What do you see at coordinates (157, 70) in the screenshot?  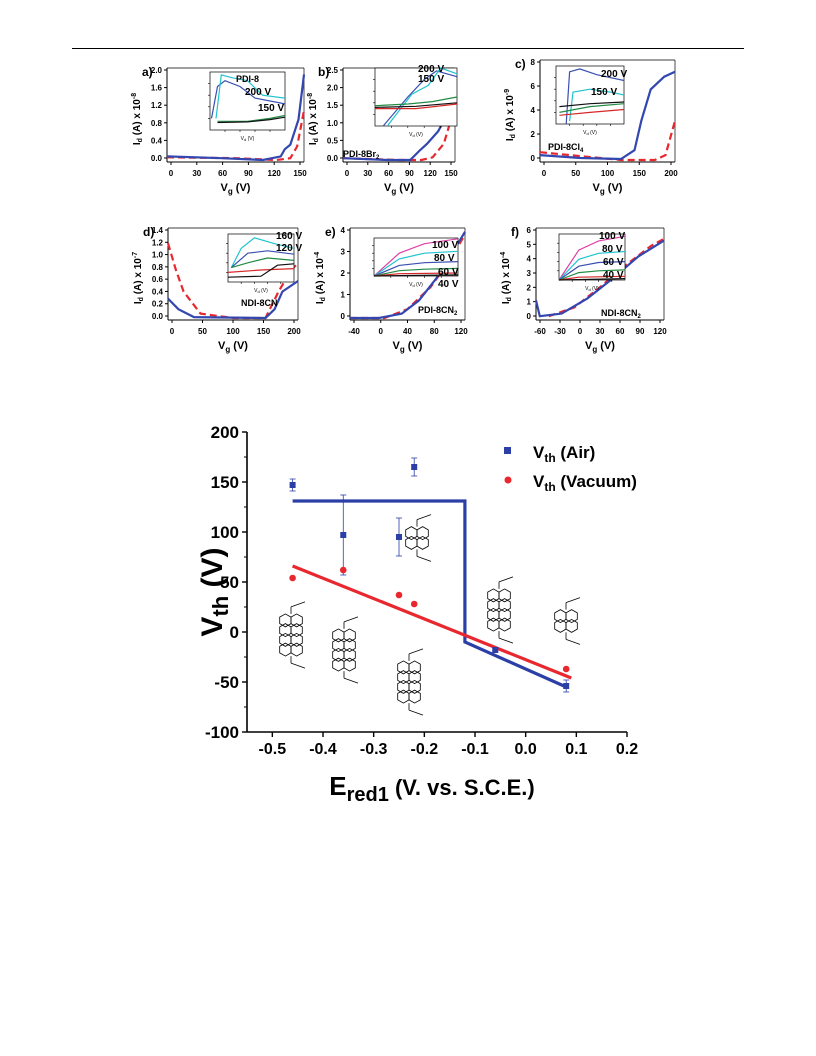 I see `panel-y-tick-label: 2.0` at bounding box center [157, 70].